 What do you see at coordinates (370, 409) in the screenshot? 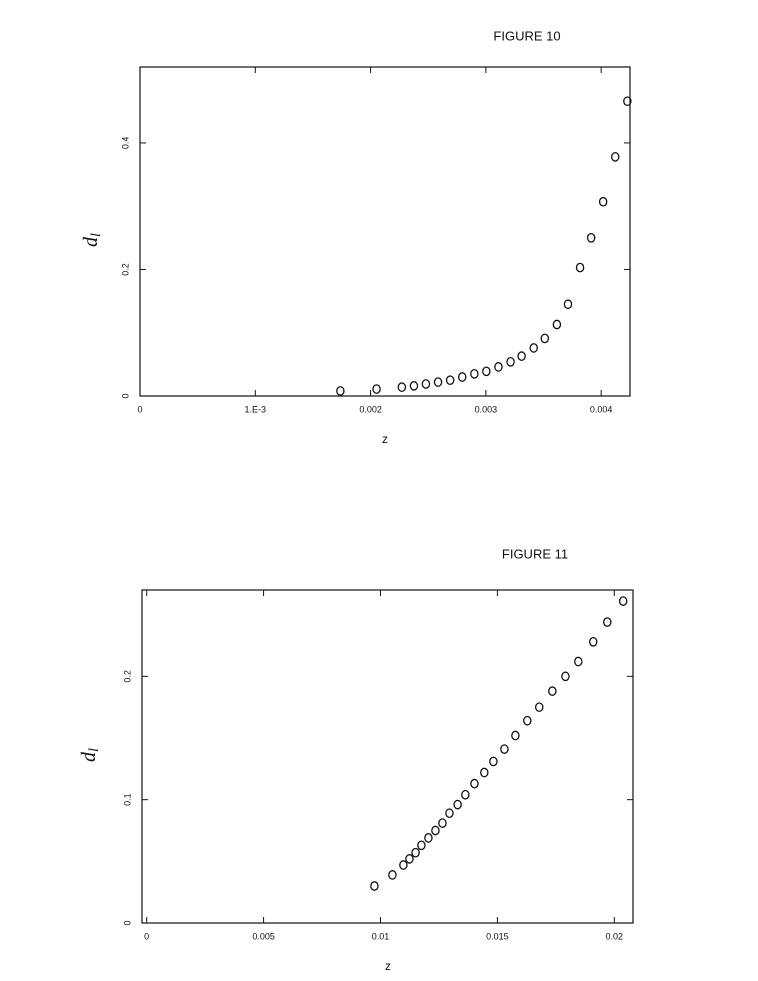
I see `x-tick-label: 0.002` at bounding box center [370, 409].